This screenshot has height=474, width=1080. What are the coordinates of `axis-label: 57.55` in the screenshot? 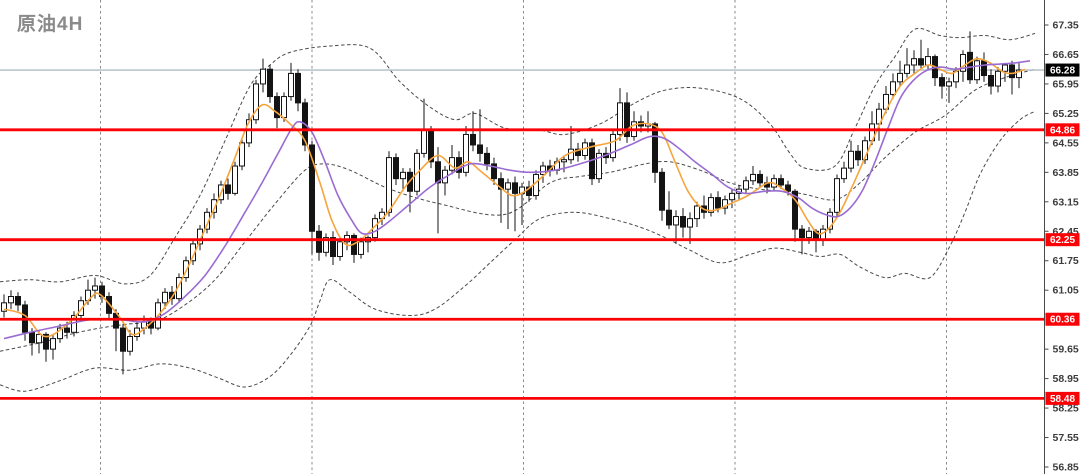 It's located at (1066, 438).